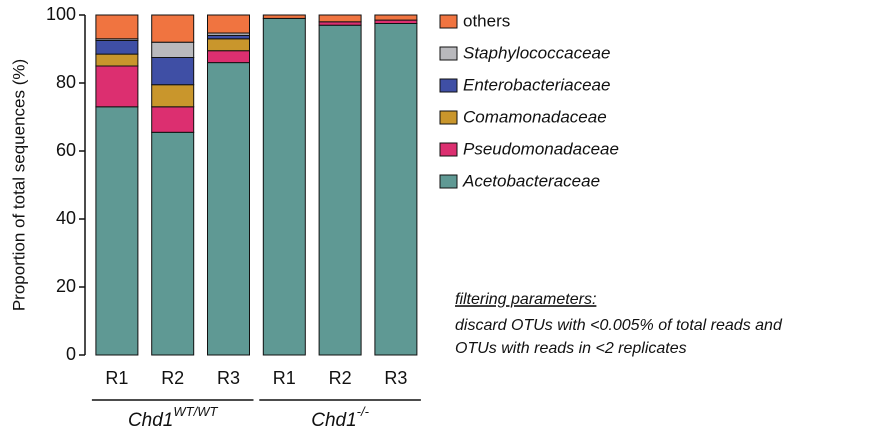  What do you see at coordinates (195, 411) in the screenshot?
I see `group-sup: WT/WT` at bounding box center [195, 411].